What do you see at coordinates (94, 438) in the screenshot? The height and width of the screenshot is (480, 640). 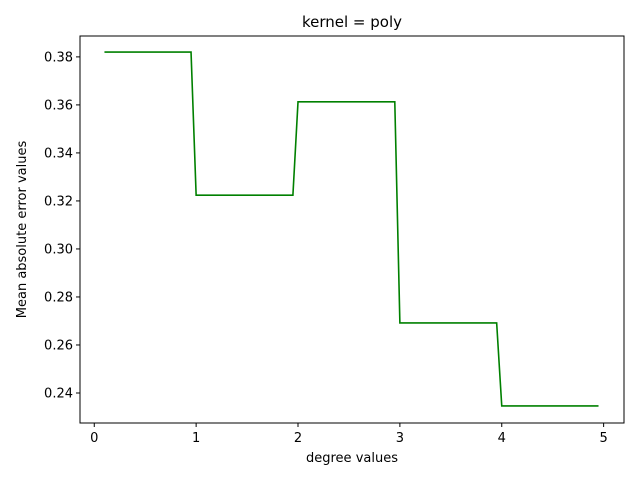 I see `x-tick-label: 0` at bounding box center [94, 438].